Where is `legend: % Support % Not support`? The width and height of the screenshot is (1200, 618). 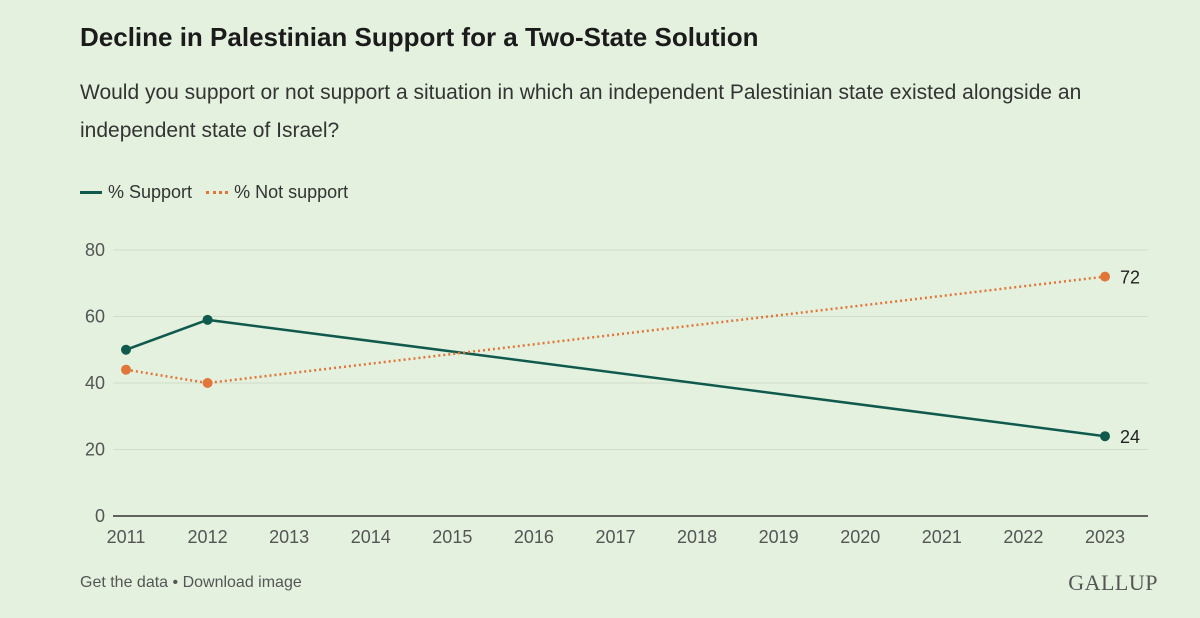 legend: % Support % Not support is located at coordinates (214, 192).